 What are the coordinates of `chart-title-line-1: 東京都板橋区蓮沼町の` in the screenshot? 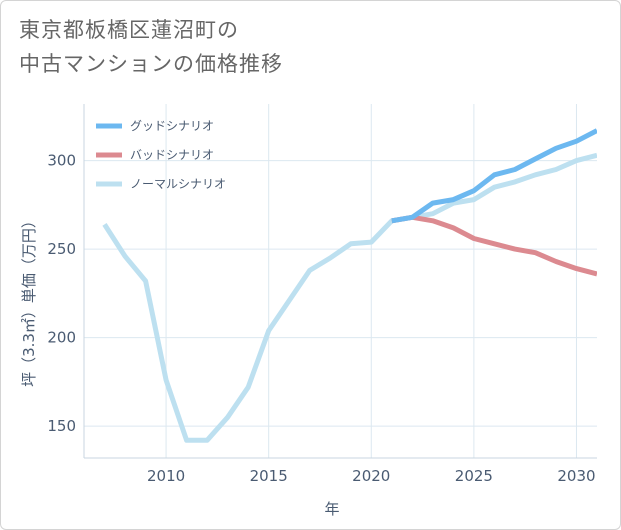 It's located at (129, 30).